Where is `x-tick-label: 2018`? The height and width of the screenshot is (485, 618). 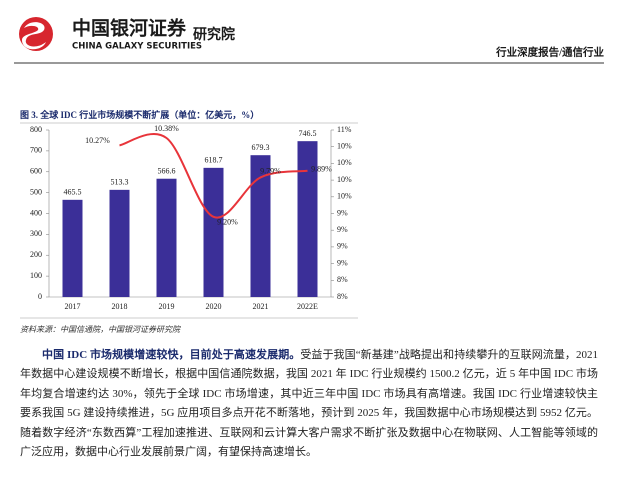 x-tick-label: 2018 is located at coordinates (120, 306).